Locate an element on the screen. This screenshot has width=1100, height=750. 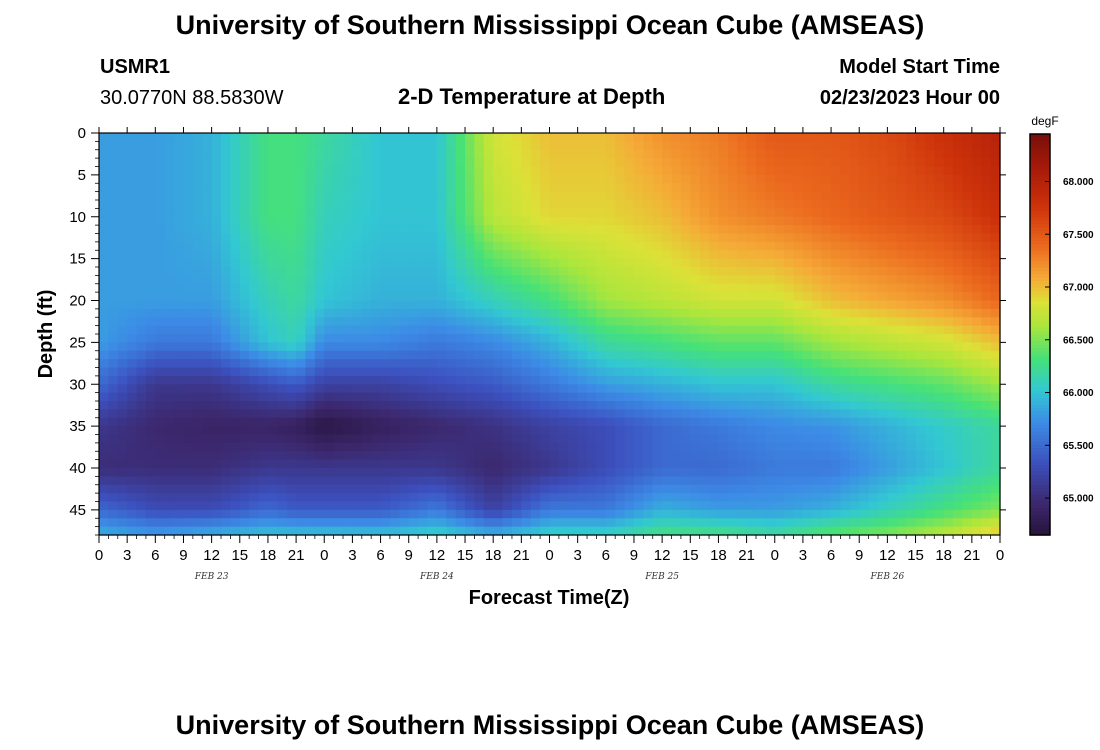
model-start-value: 02/23/2023 Hour 00 is located at coordinates (909, 98).